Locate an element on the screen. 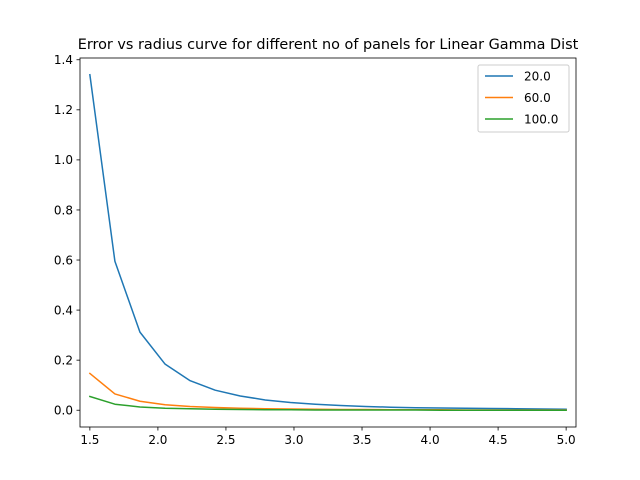 This screenshot has height=480, width=640. legend-box is located at coordinates (523, 98).